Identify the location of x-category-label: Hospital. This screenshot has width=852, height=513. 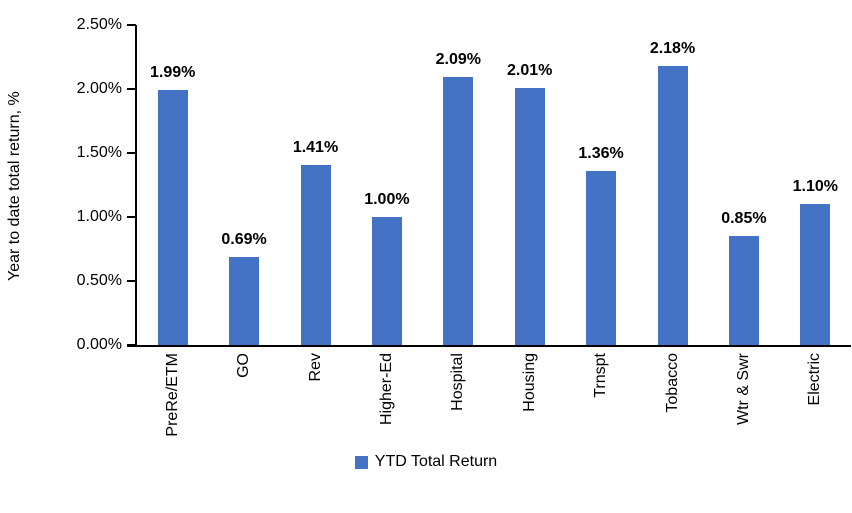
(458, 382).